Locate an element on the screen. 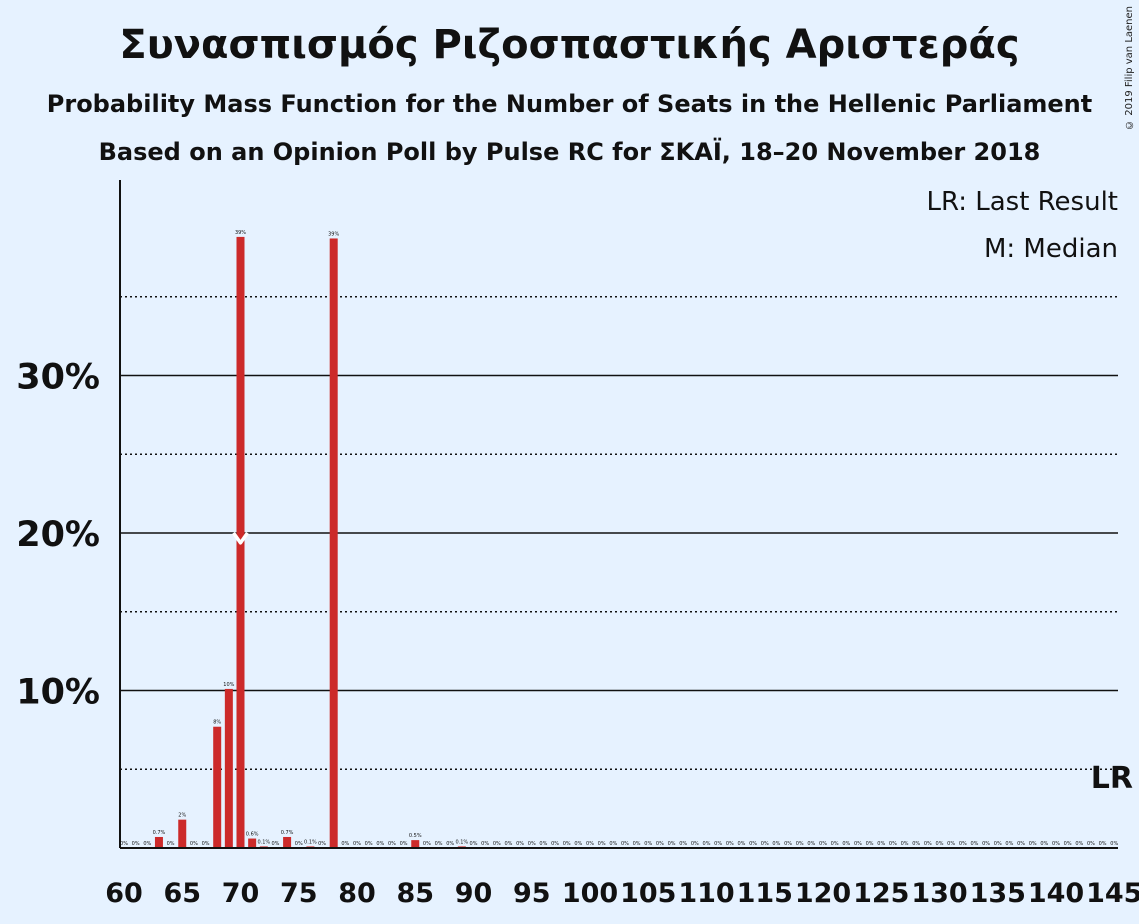 Image resolution: width=1139 pixels, height=924 pixels. bar-label-141: 0% is located at coordinates (1068, 844).